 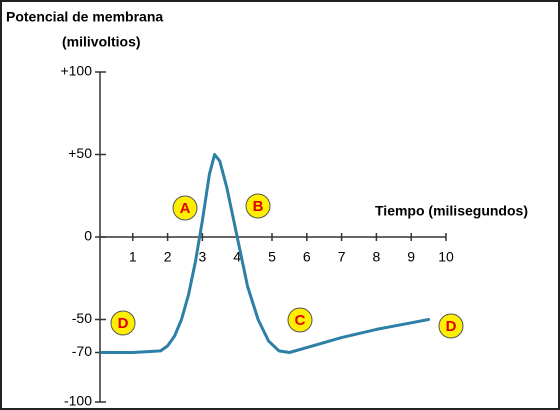 What do you see at coordinates (272, 257) in the screenshot?
I see `x-tick-label: 5` at bounding box center [272, 257].